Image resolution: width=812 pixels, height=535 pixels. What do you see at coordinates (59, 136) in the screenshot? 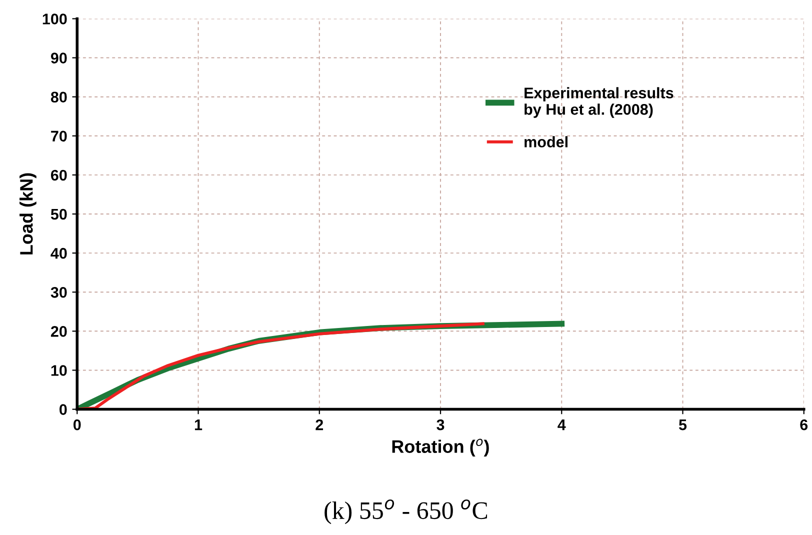
I see `y-tick-label: 70` at bounding box center [59, 136].